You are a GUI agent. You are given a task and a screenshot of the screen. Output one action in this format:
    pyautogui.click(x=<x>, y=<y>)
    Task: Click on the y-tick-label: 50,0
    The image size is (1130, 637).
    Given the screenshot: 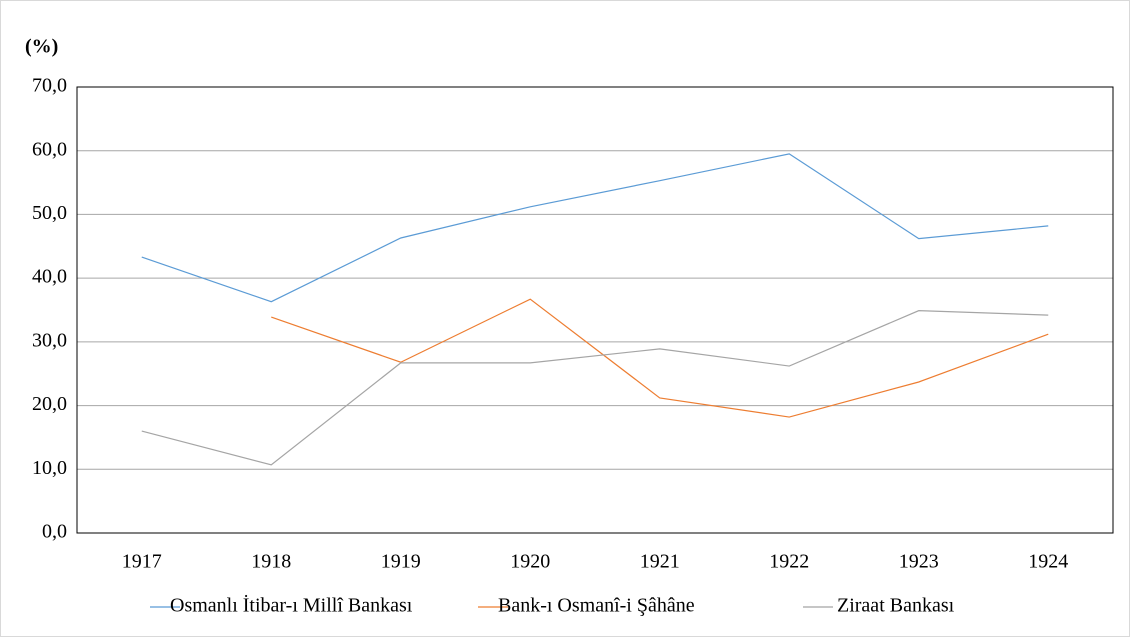 What is the action you would take?
    pyautogui.click(x=49, y=213)
    